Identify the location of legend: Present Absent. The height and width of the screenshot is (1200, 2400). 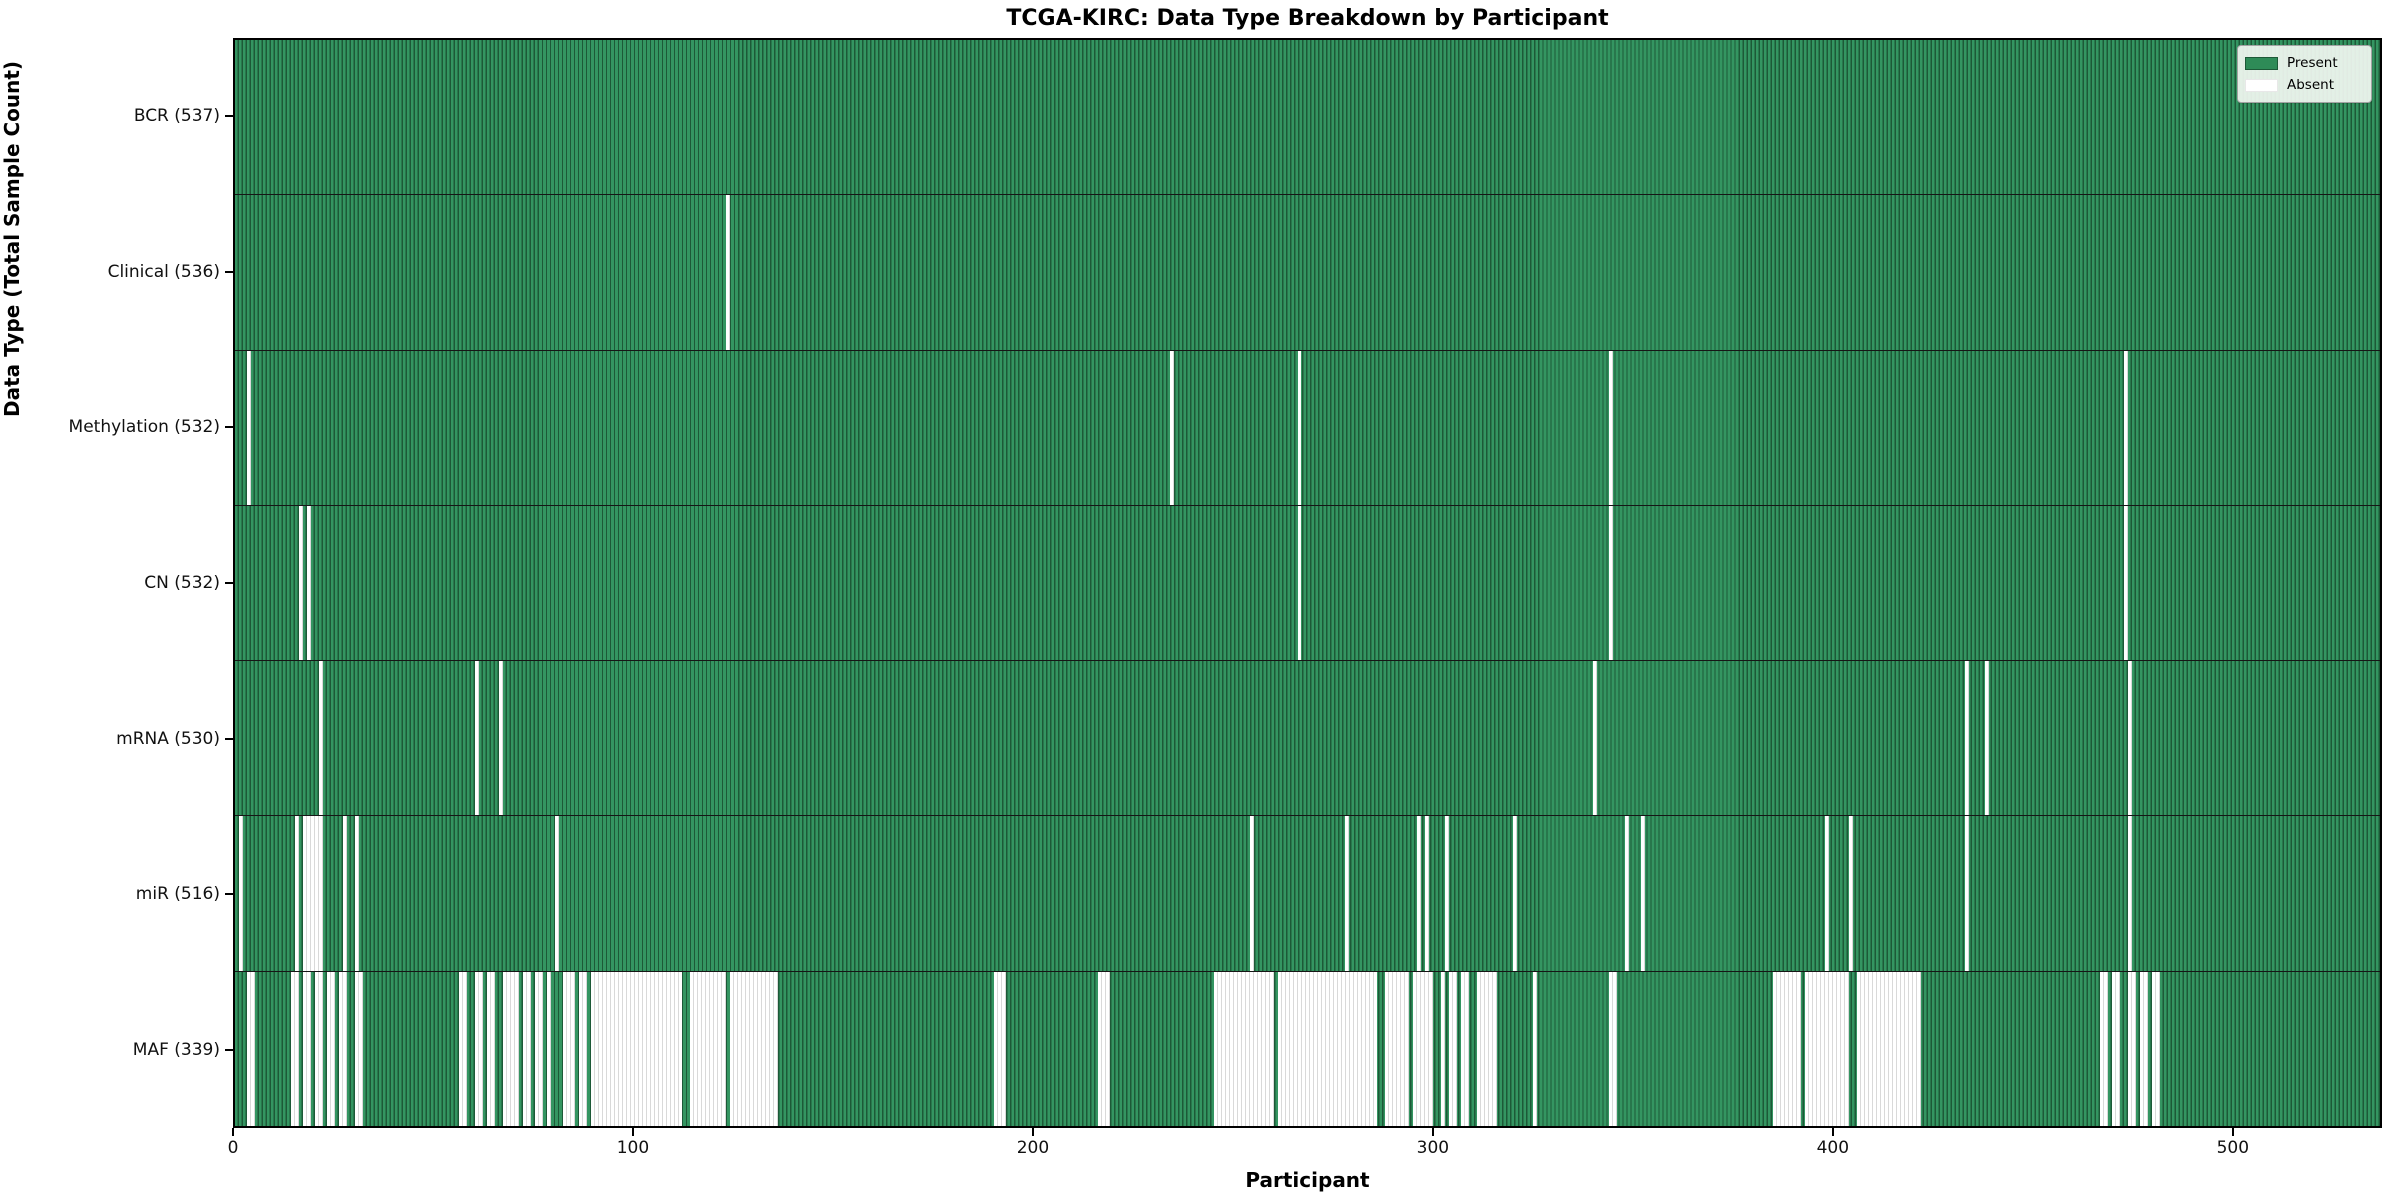
(2304, 74).